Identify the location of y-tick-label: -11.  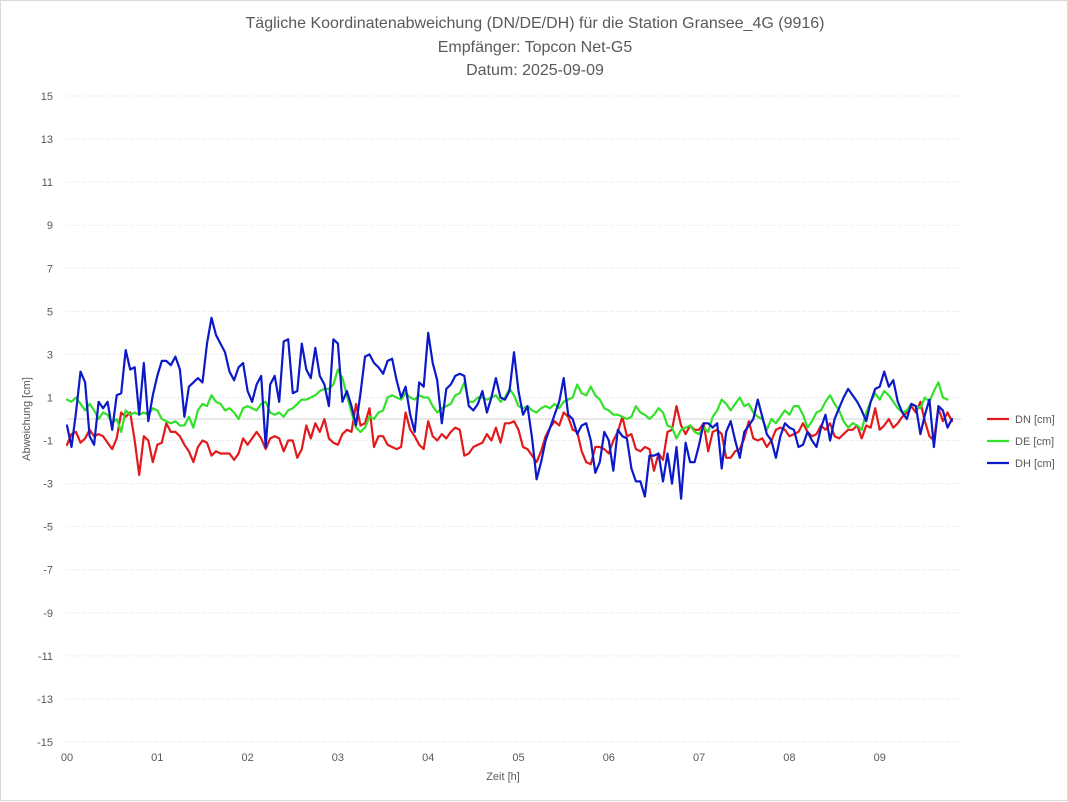
(45, 657).